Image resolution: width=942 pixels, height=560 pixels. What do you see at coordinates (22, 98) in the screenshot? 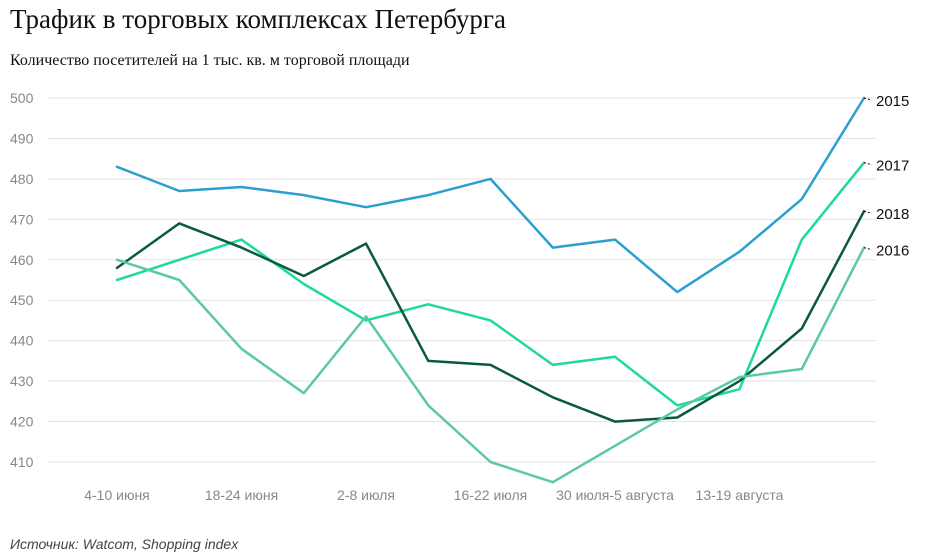
I see `y-tick-label: 500` at bounding box center [22, 98].